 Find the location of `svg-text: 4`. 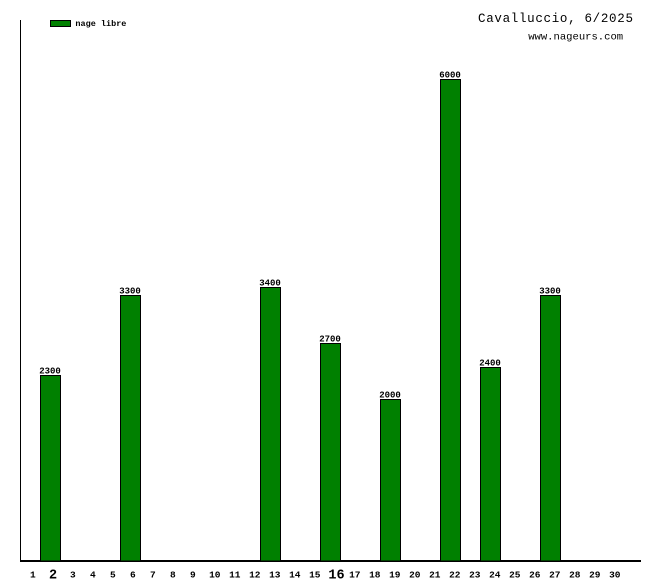

svg-text: 4 is located at coordinates (93, 575).